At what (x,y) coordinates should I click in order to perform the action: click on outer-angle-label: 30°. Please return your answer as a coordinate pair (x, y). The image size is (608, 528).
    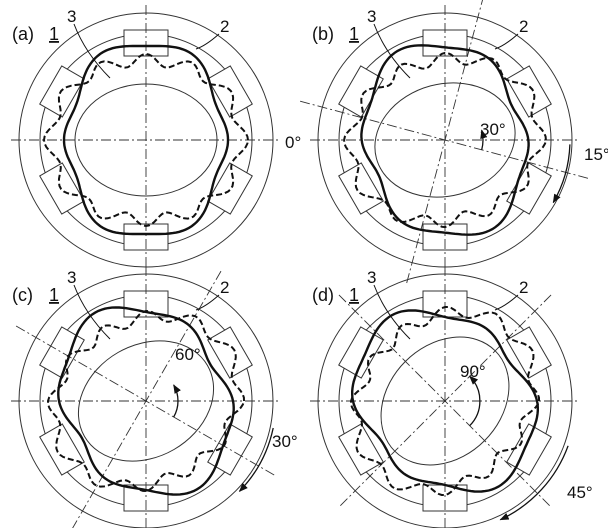
    Looking at the image, I should click on (285, 441).